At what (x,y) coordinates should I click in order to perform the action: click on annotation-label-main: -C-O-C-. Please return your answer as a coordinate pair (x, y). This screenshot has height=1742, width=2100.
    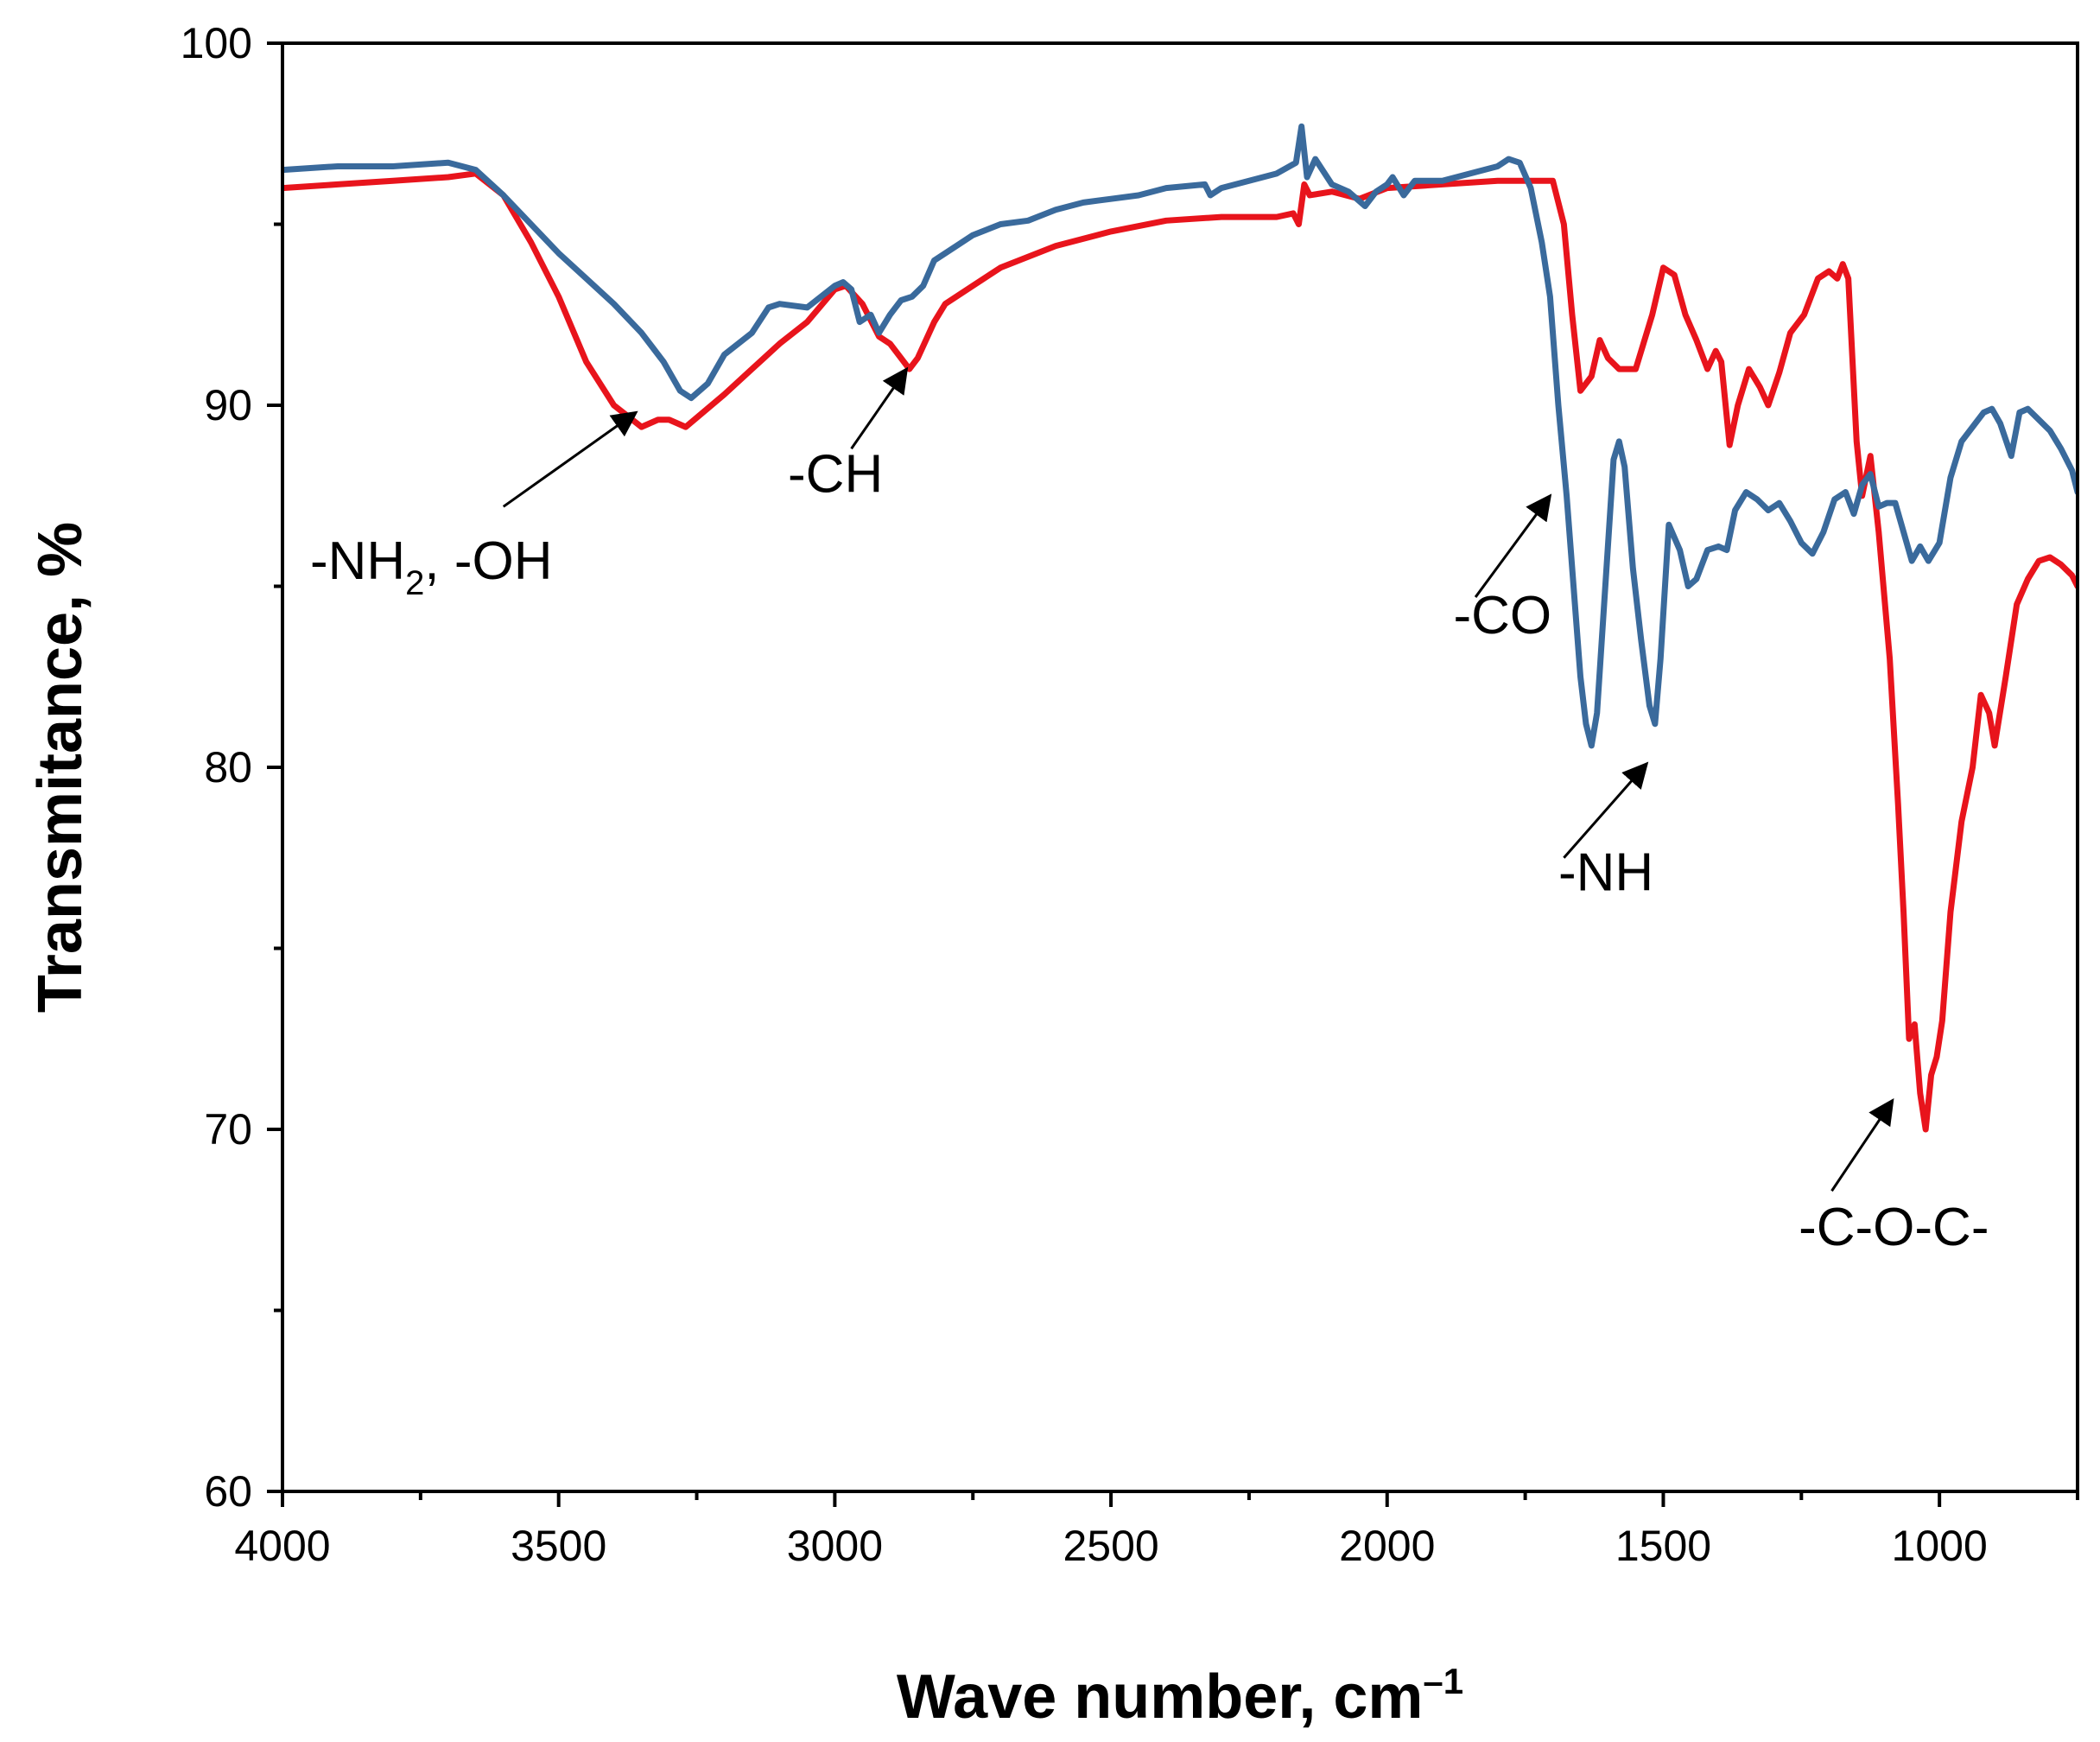
    Looking at the image, I should click on (1894, 1227).